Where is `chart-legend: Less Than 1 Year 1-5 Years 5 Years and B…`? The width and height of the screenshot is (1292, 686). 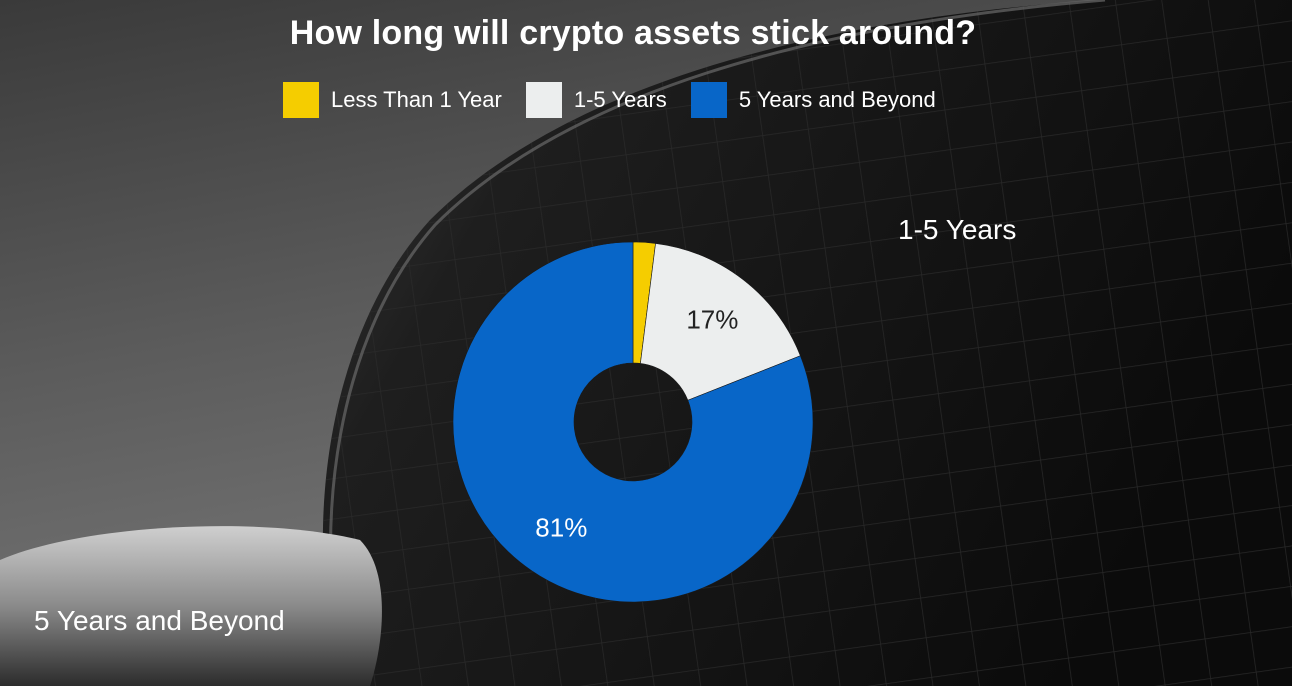
chart-legend: Less Than 1 Year 1-5 Years 5 Years and B… is located at coordinates (621, 100).